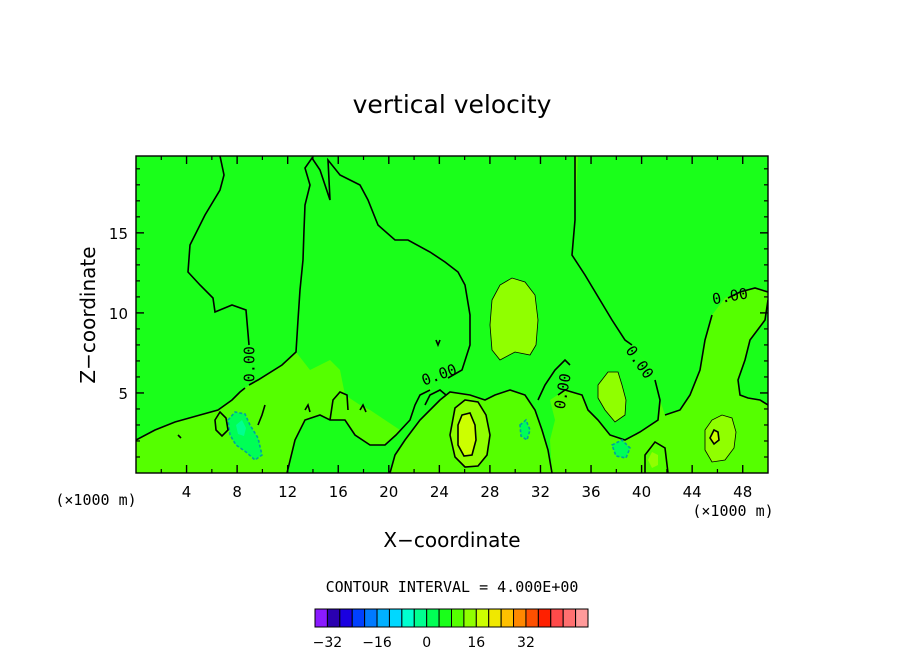 This screenshot has height=654, width=904. Describe the element at coordinates (688, 365) in the screenshot. I see `contour-line-far-right-lower` at that location.